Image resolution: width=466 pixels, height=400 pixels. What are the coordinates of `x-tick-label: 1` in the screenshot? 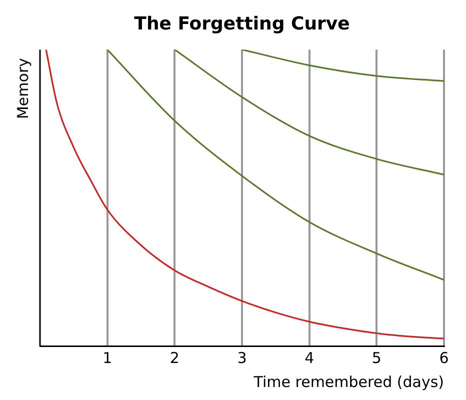 It's located at (107, 357).